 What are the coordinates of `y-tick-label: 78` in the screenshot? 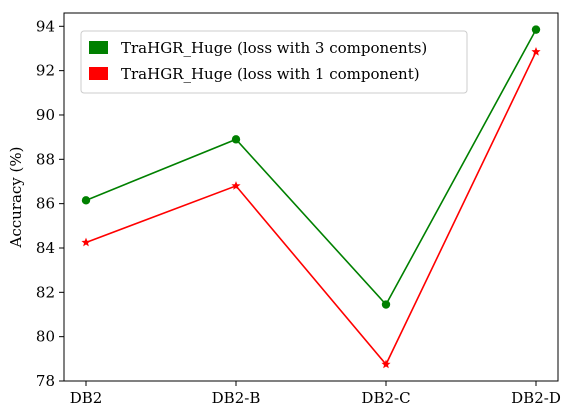 It's located at (45, 381).